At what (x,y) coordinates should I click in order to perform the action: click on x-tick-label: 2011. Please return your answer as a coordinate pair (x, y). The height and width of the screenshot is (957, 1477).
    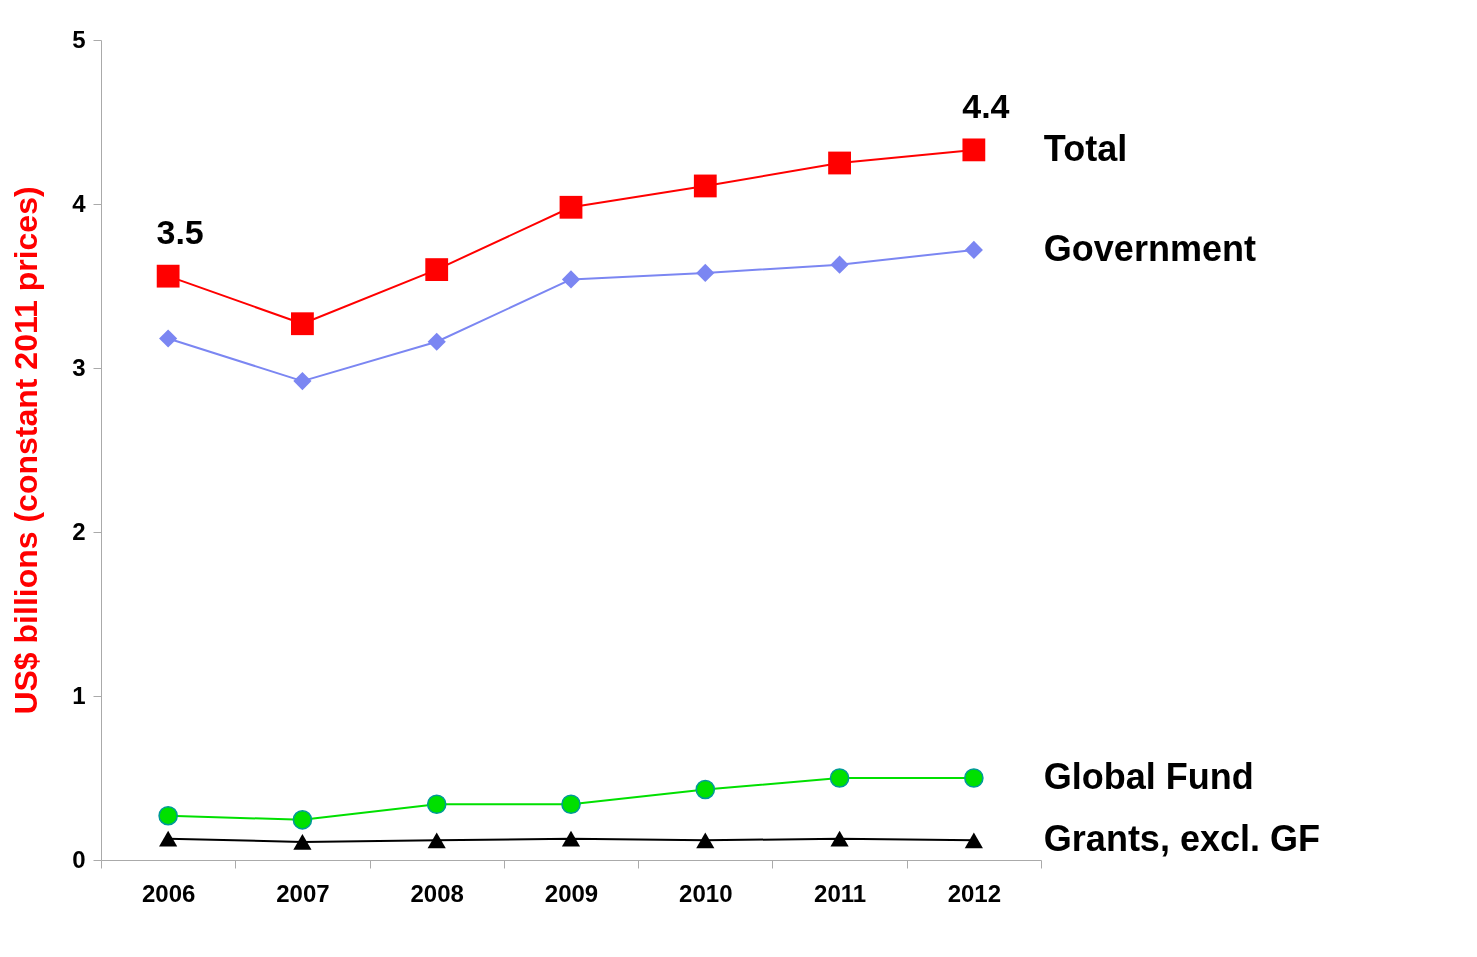
    Looking at the image, I should click on (840, 893).